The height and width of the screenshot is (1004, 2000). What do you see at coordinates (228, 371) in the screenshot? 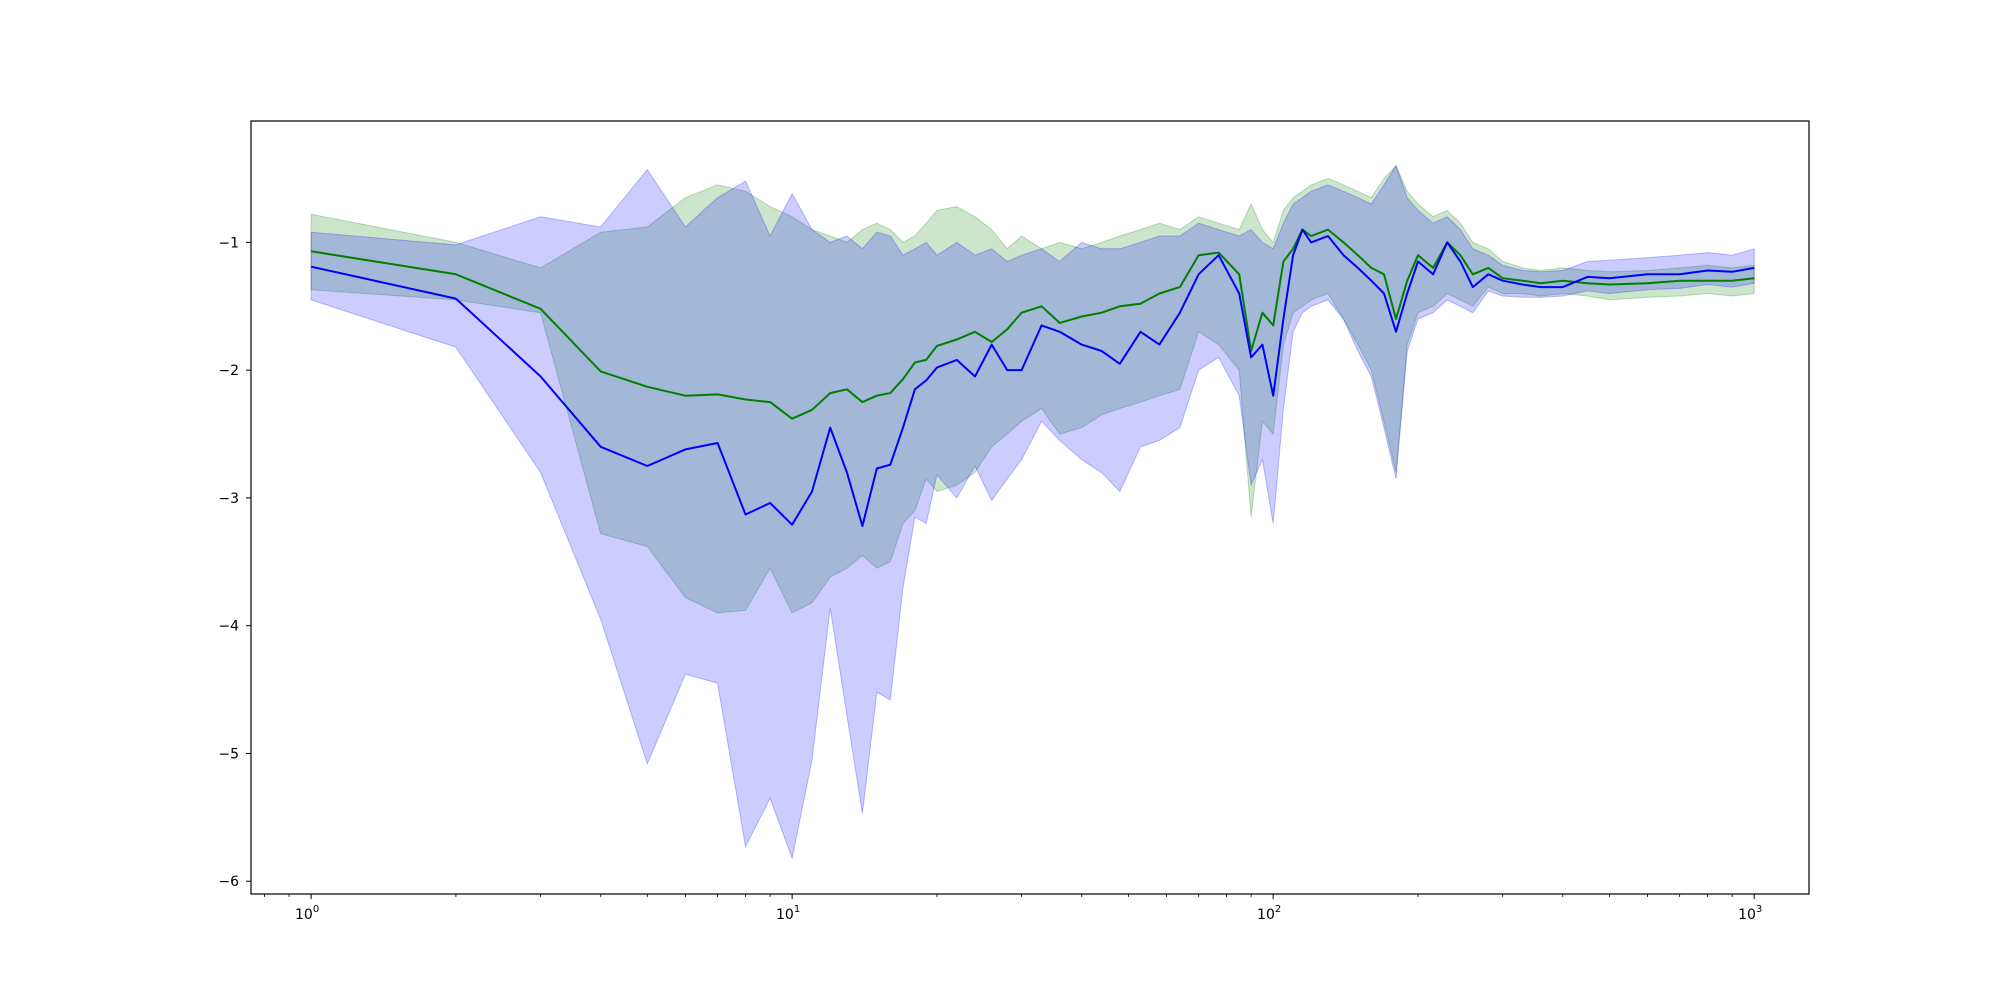
I see `y-tick-label: −2` at bounding box center [228, 371].